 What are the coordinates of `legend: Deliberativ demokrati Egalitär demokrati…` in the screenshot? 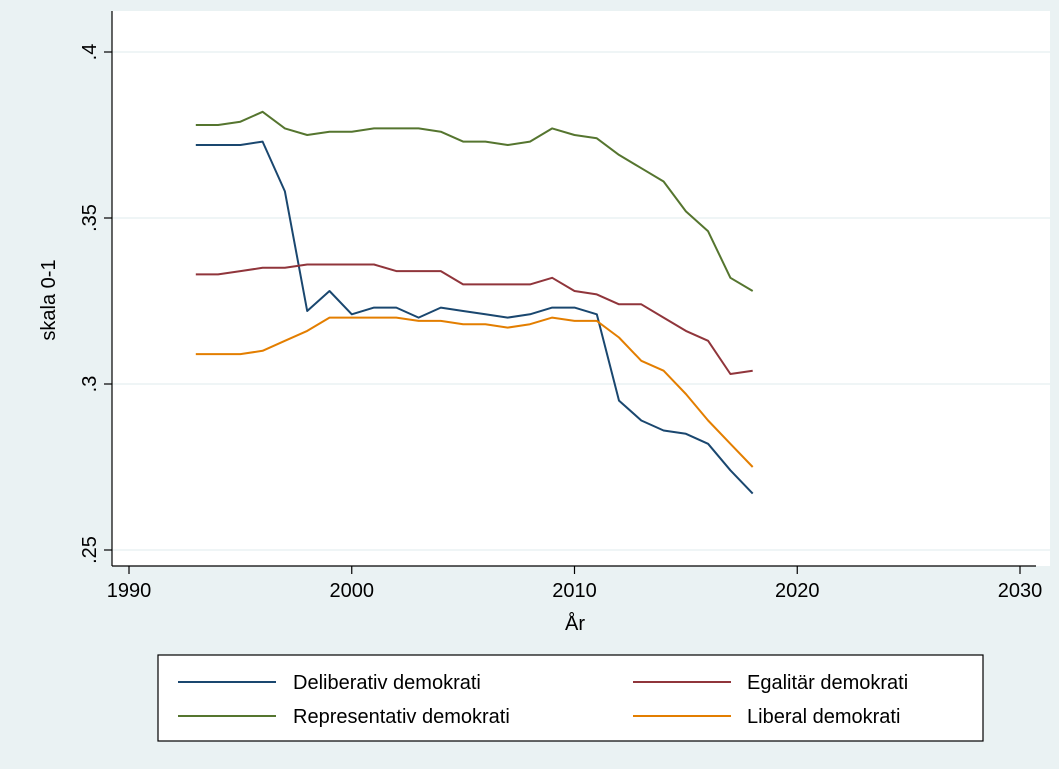 It's located at (570, 698).